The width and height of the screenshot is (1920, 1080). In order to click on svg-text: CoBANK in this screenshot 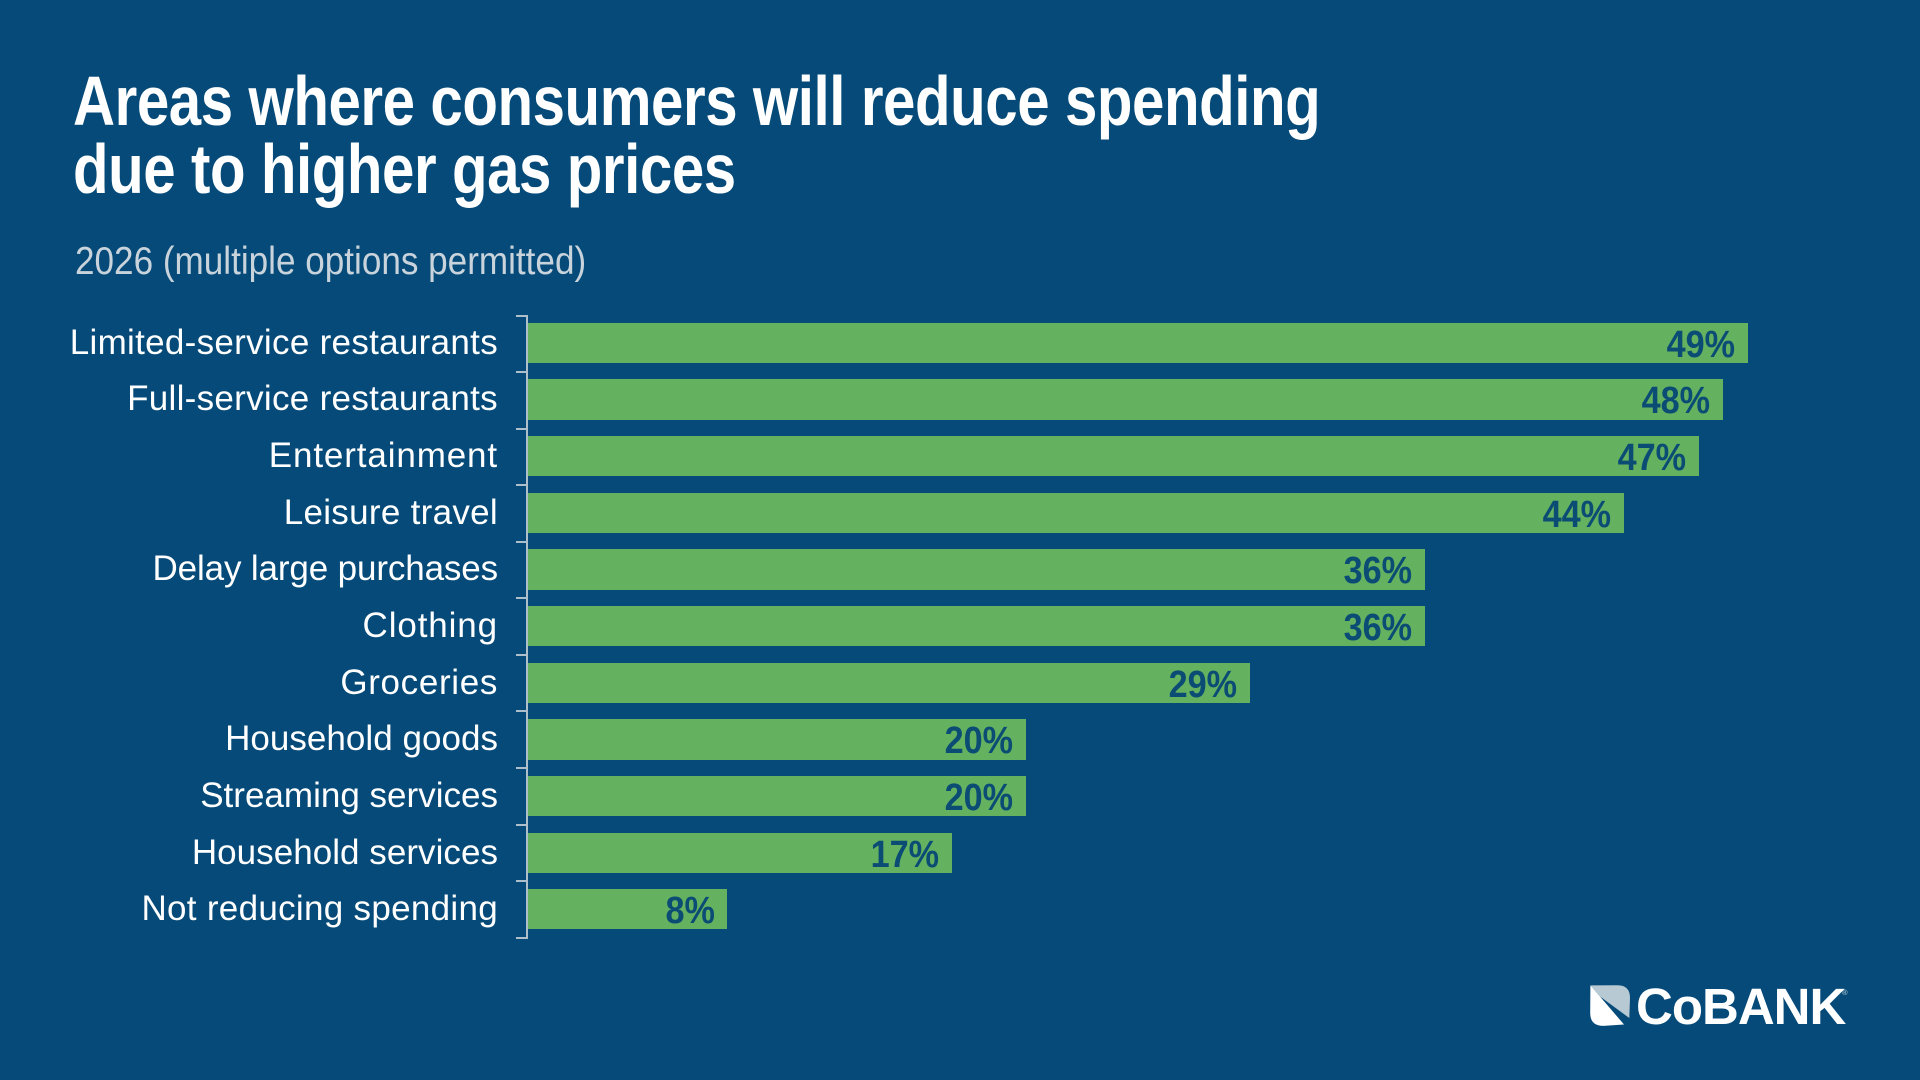, I will do `click(1741, 1006)`.